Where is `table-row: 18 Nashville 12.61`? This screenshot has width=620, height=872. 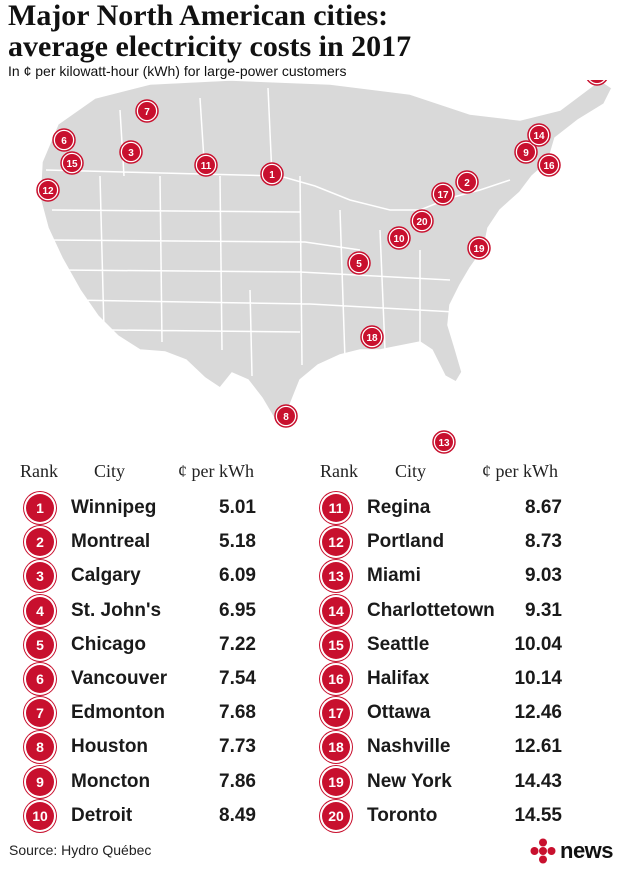
table-row: 18 Nashville 12.61 is located at coordinates (467, 747).